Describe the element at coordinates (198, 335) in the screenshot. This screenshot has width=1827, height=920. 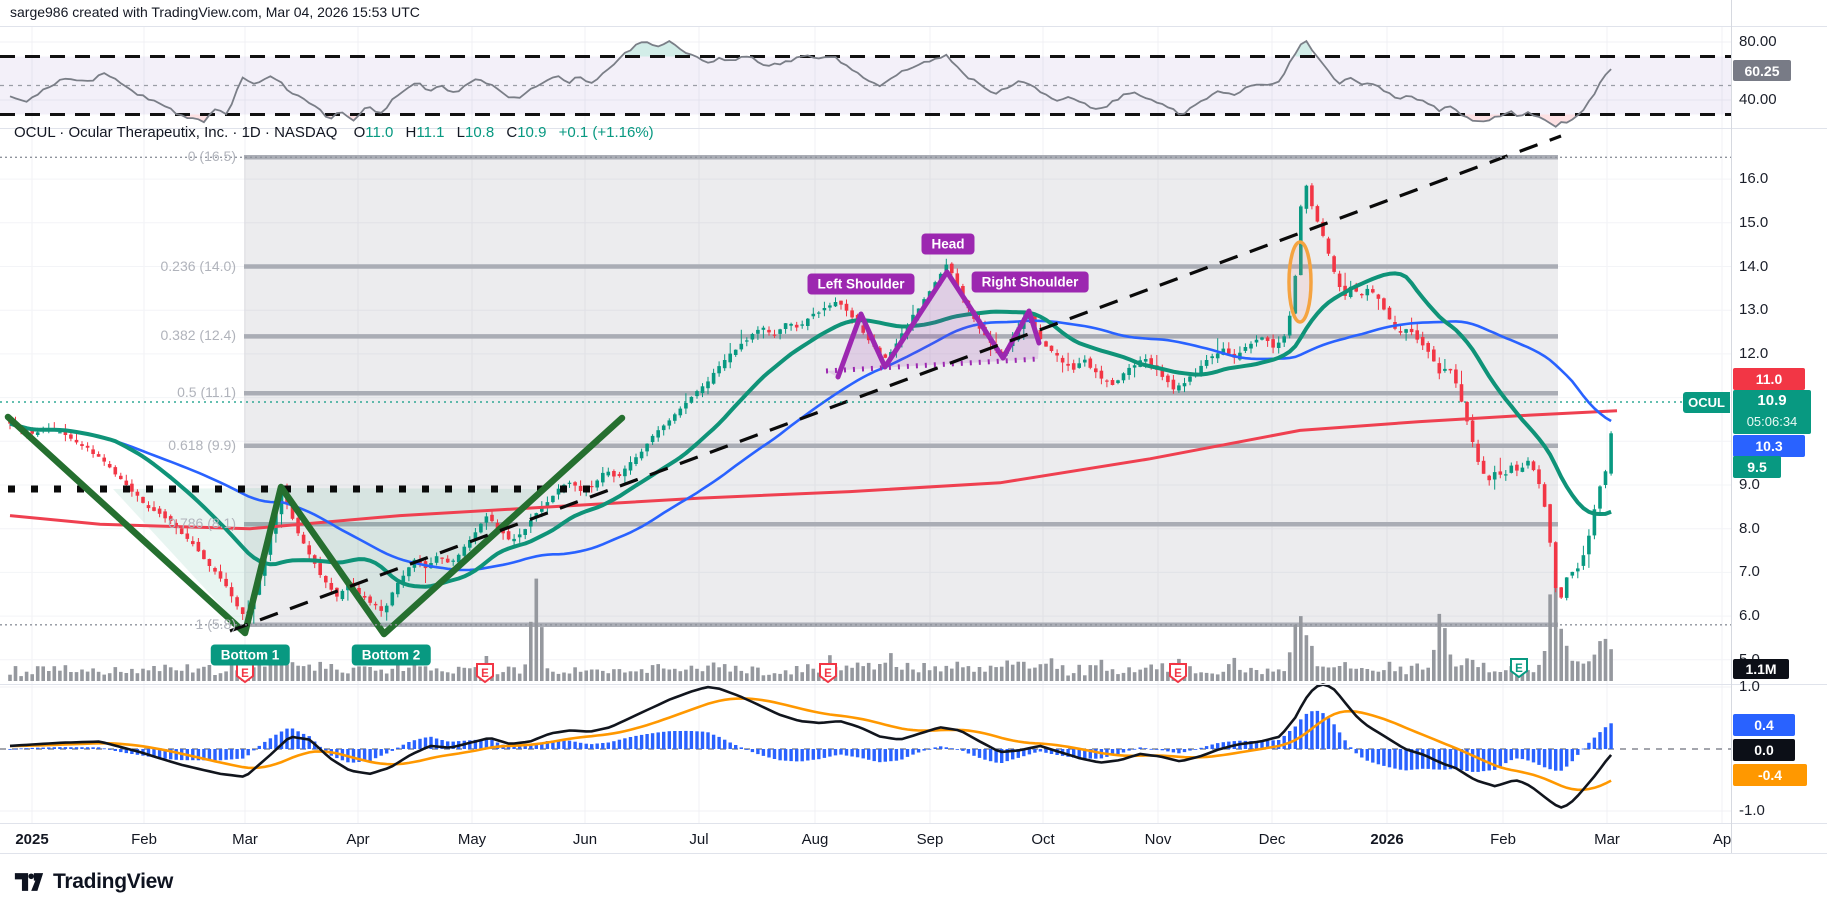
I see `fib-level-label: 0.382 (12.4)` at that location.